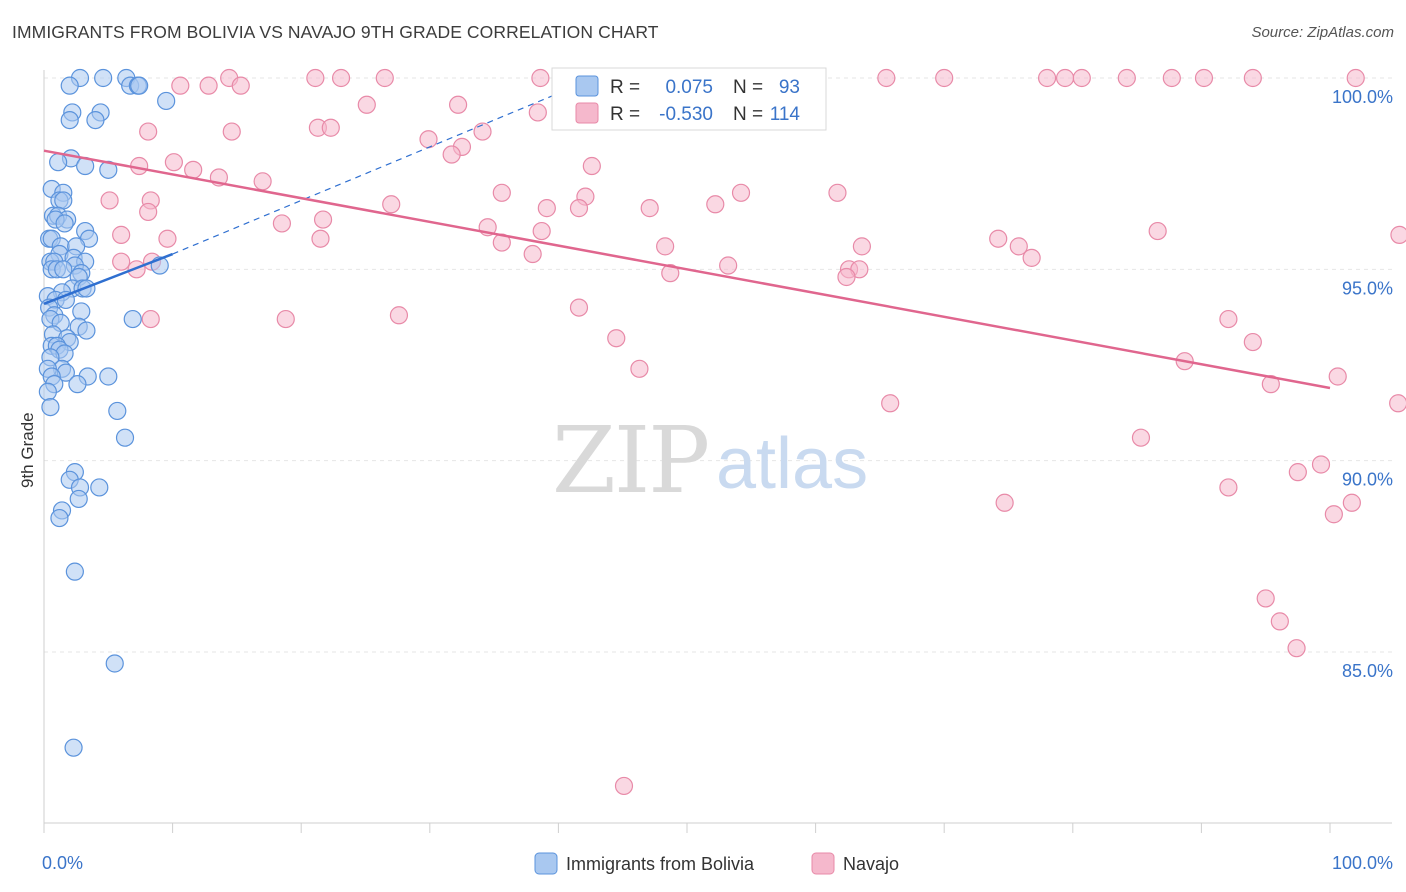 This screenshot has width=1406, height=892. Describe the element at coordinates (660, 864) in the screenshot. I see `legend-label-bolivia: Immigrants from Bolivia` at that location.